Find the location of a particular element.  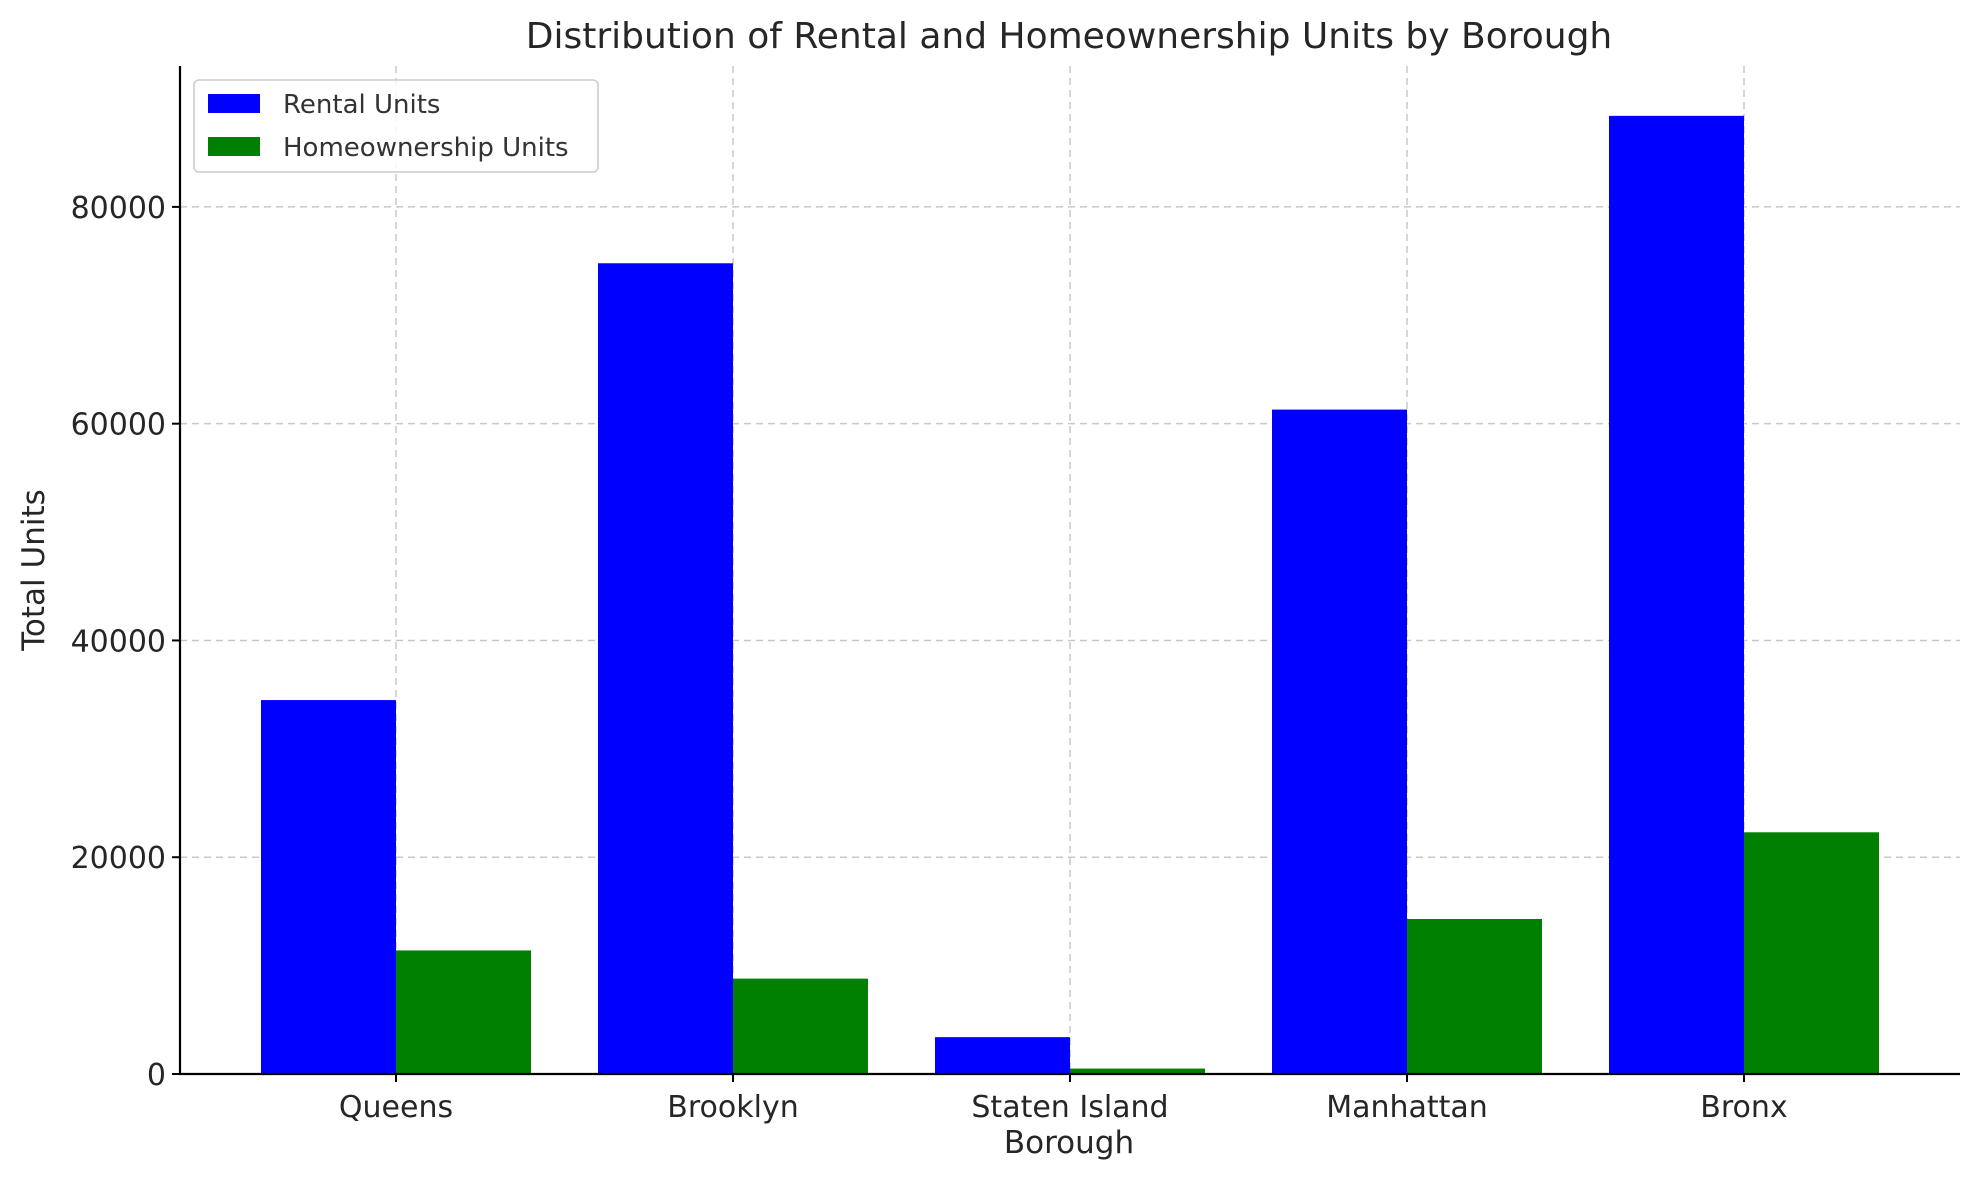

bar-rental-bronx is located at coordinates (1676, 595).